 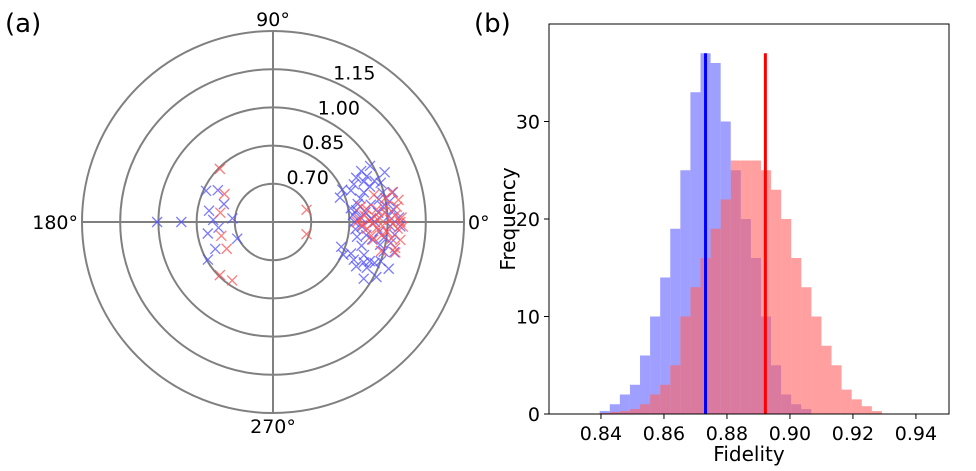 I want to click on x-tick-label: 0.86, so click(x=664, y=434).